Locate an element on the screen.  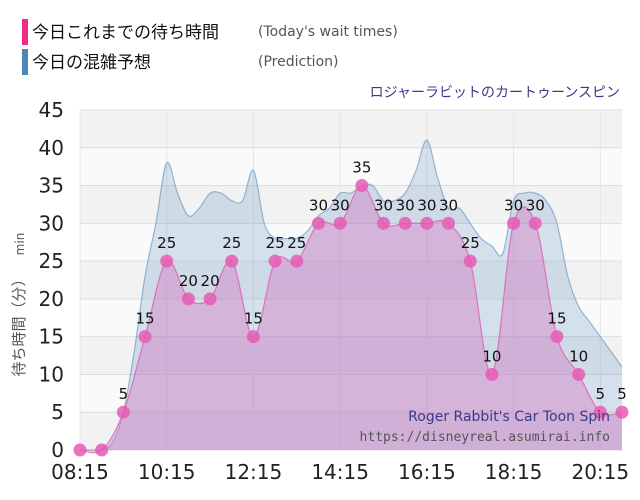
y-tick-label: 45 is located at coordinates (51, 110).